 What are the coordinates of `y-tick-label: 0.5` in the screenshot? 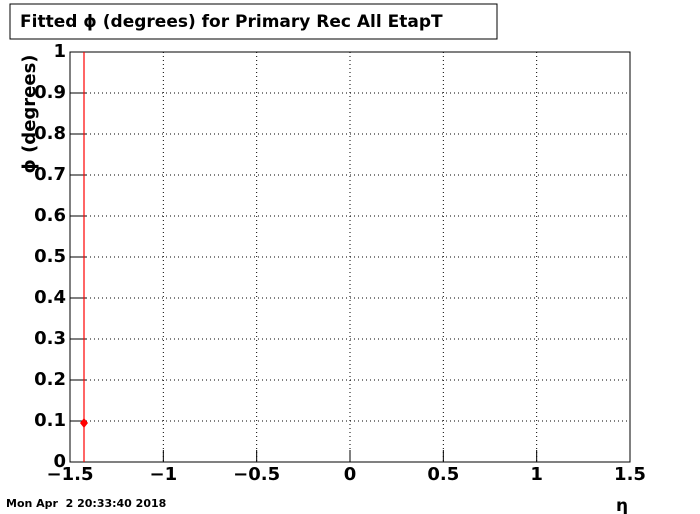 It's located at (50, 256).